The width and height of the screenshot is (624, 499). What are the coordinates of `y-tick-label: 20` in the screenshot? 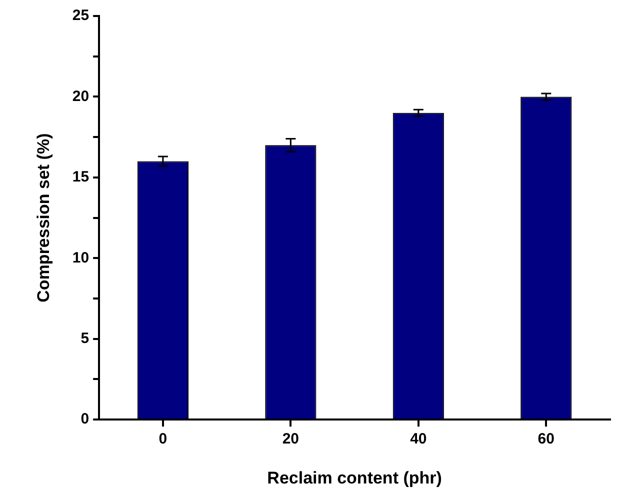 It's located at (81, 96).